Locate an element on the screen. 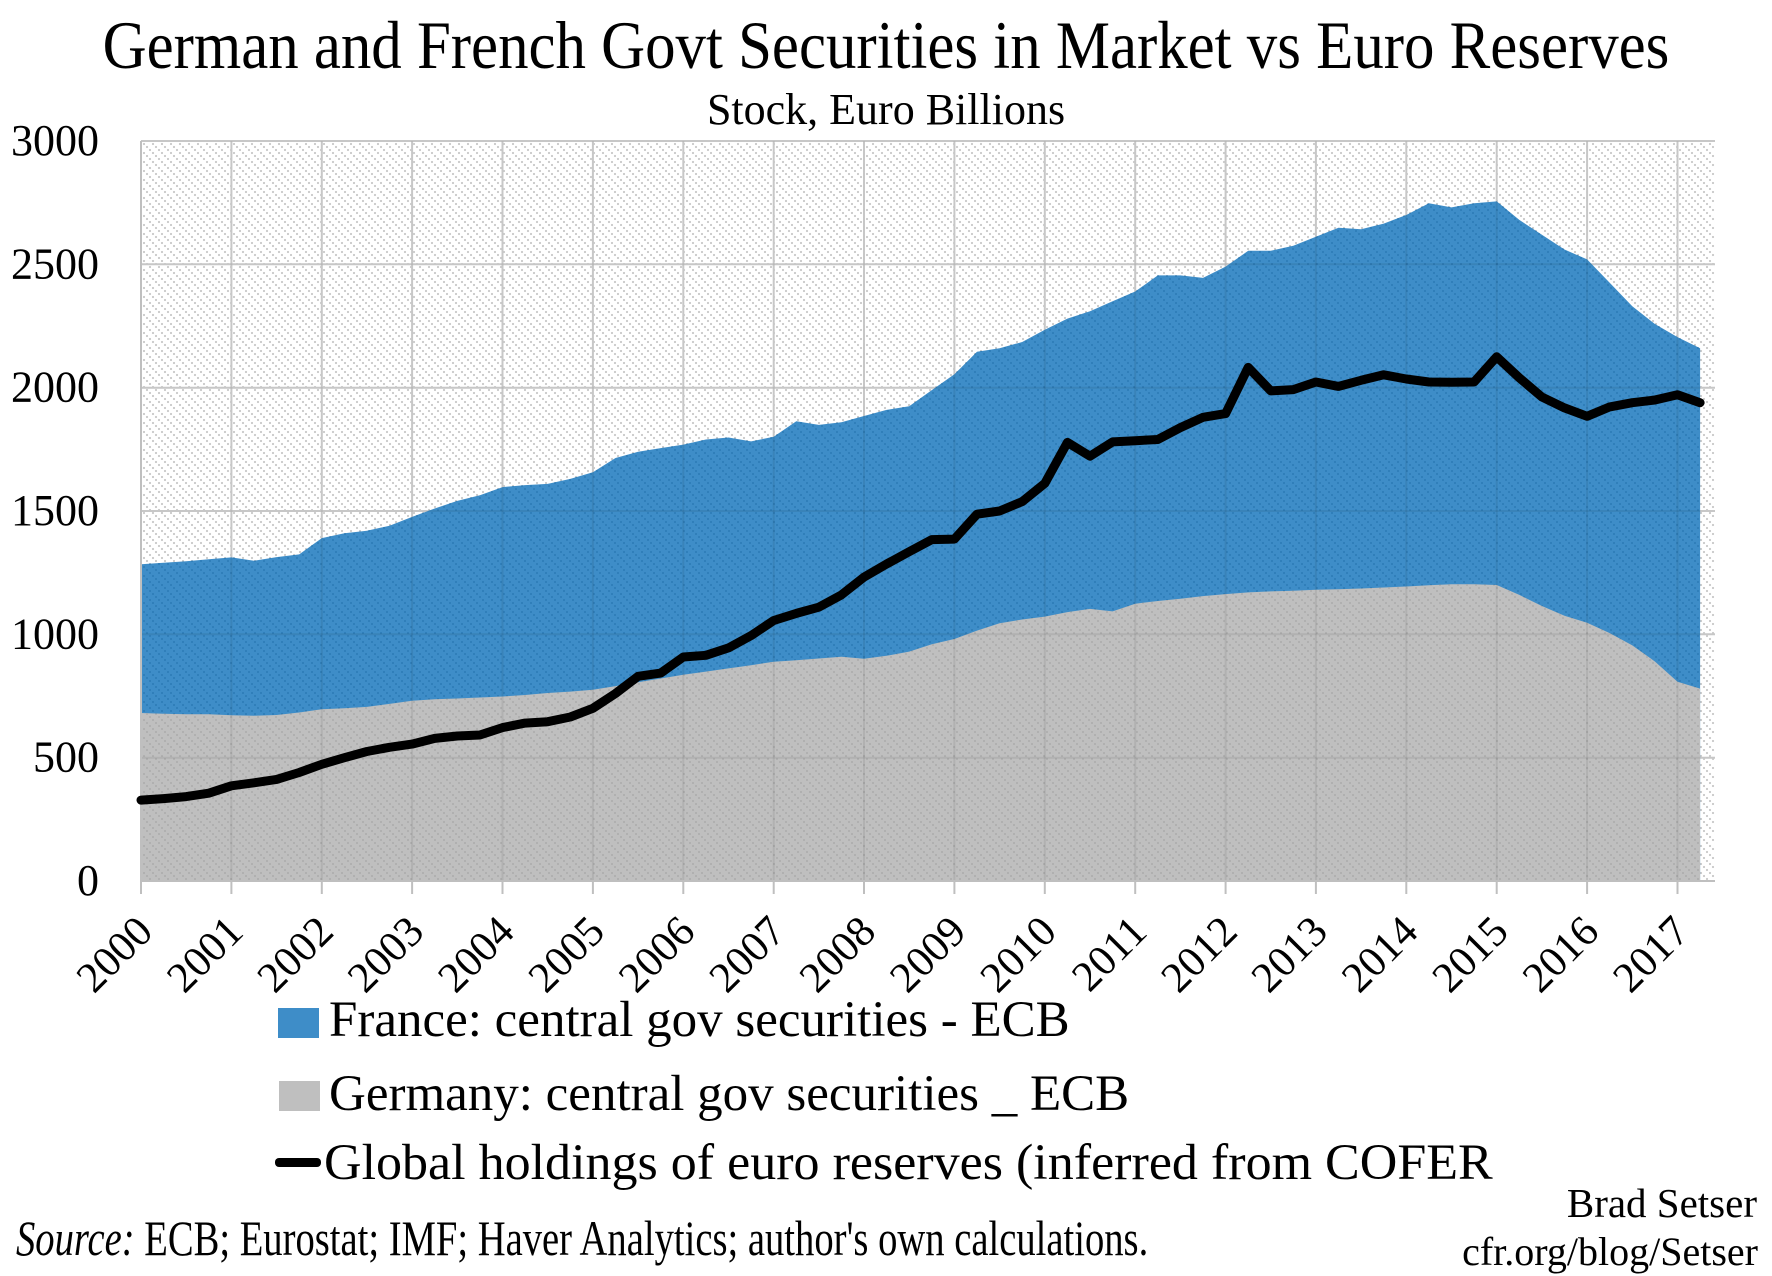  svg-text: 2012 is located at coordinates (1199, 955).